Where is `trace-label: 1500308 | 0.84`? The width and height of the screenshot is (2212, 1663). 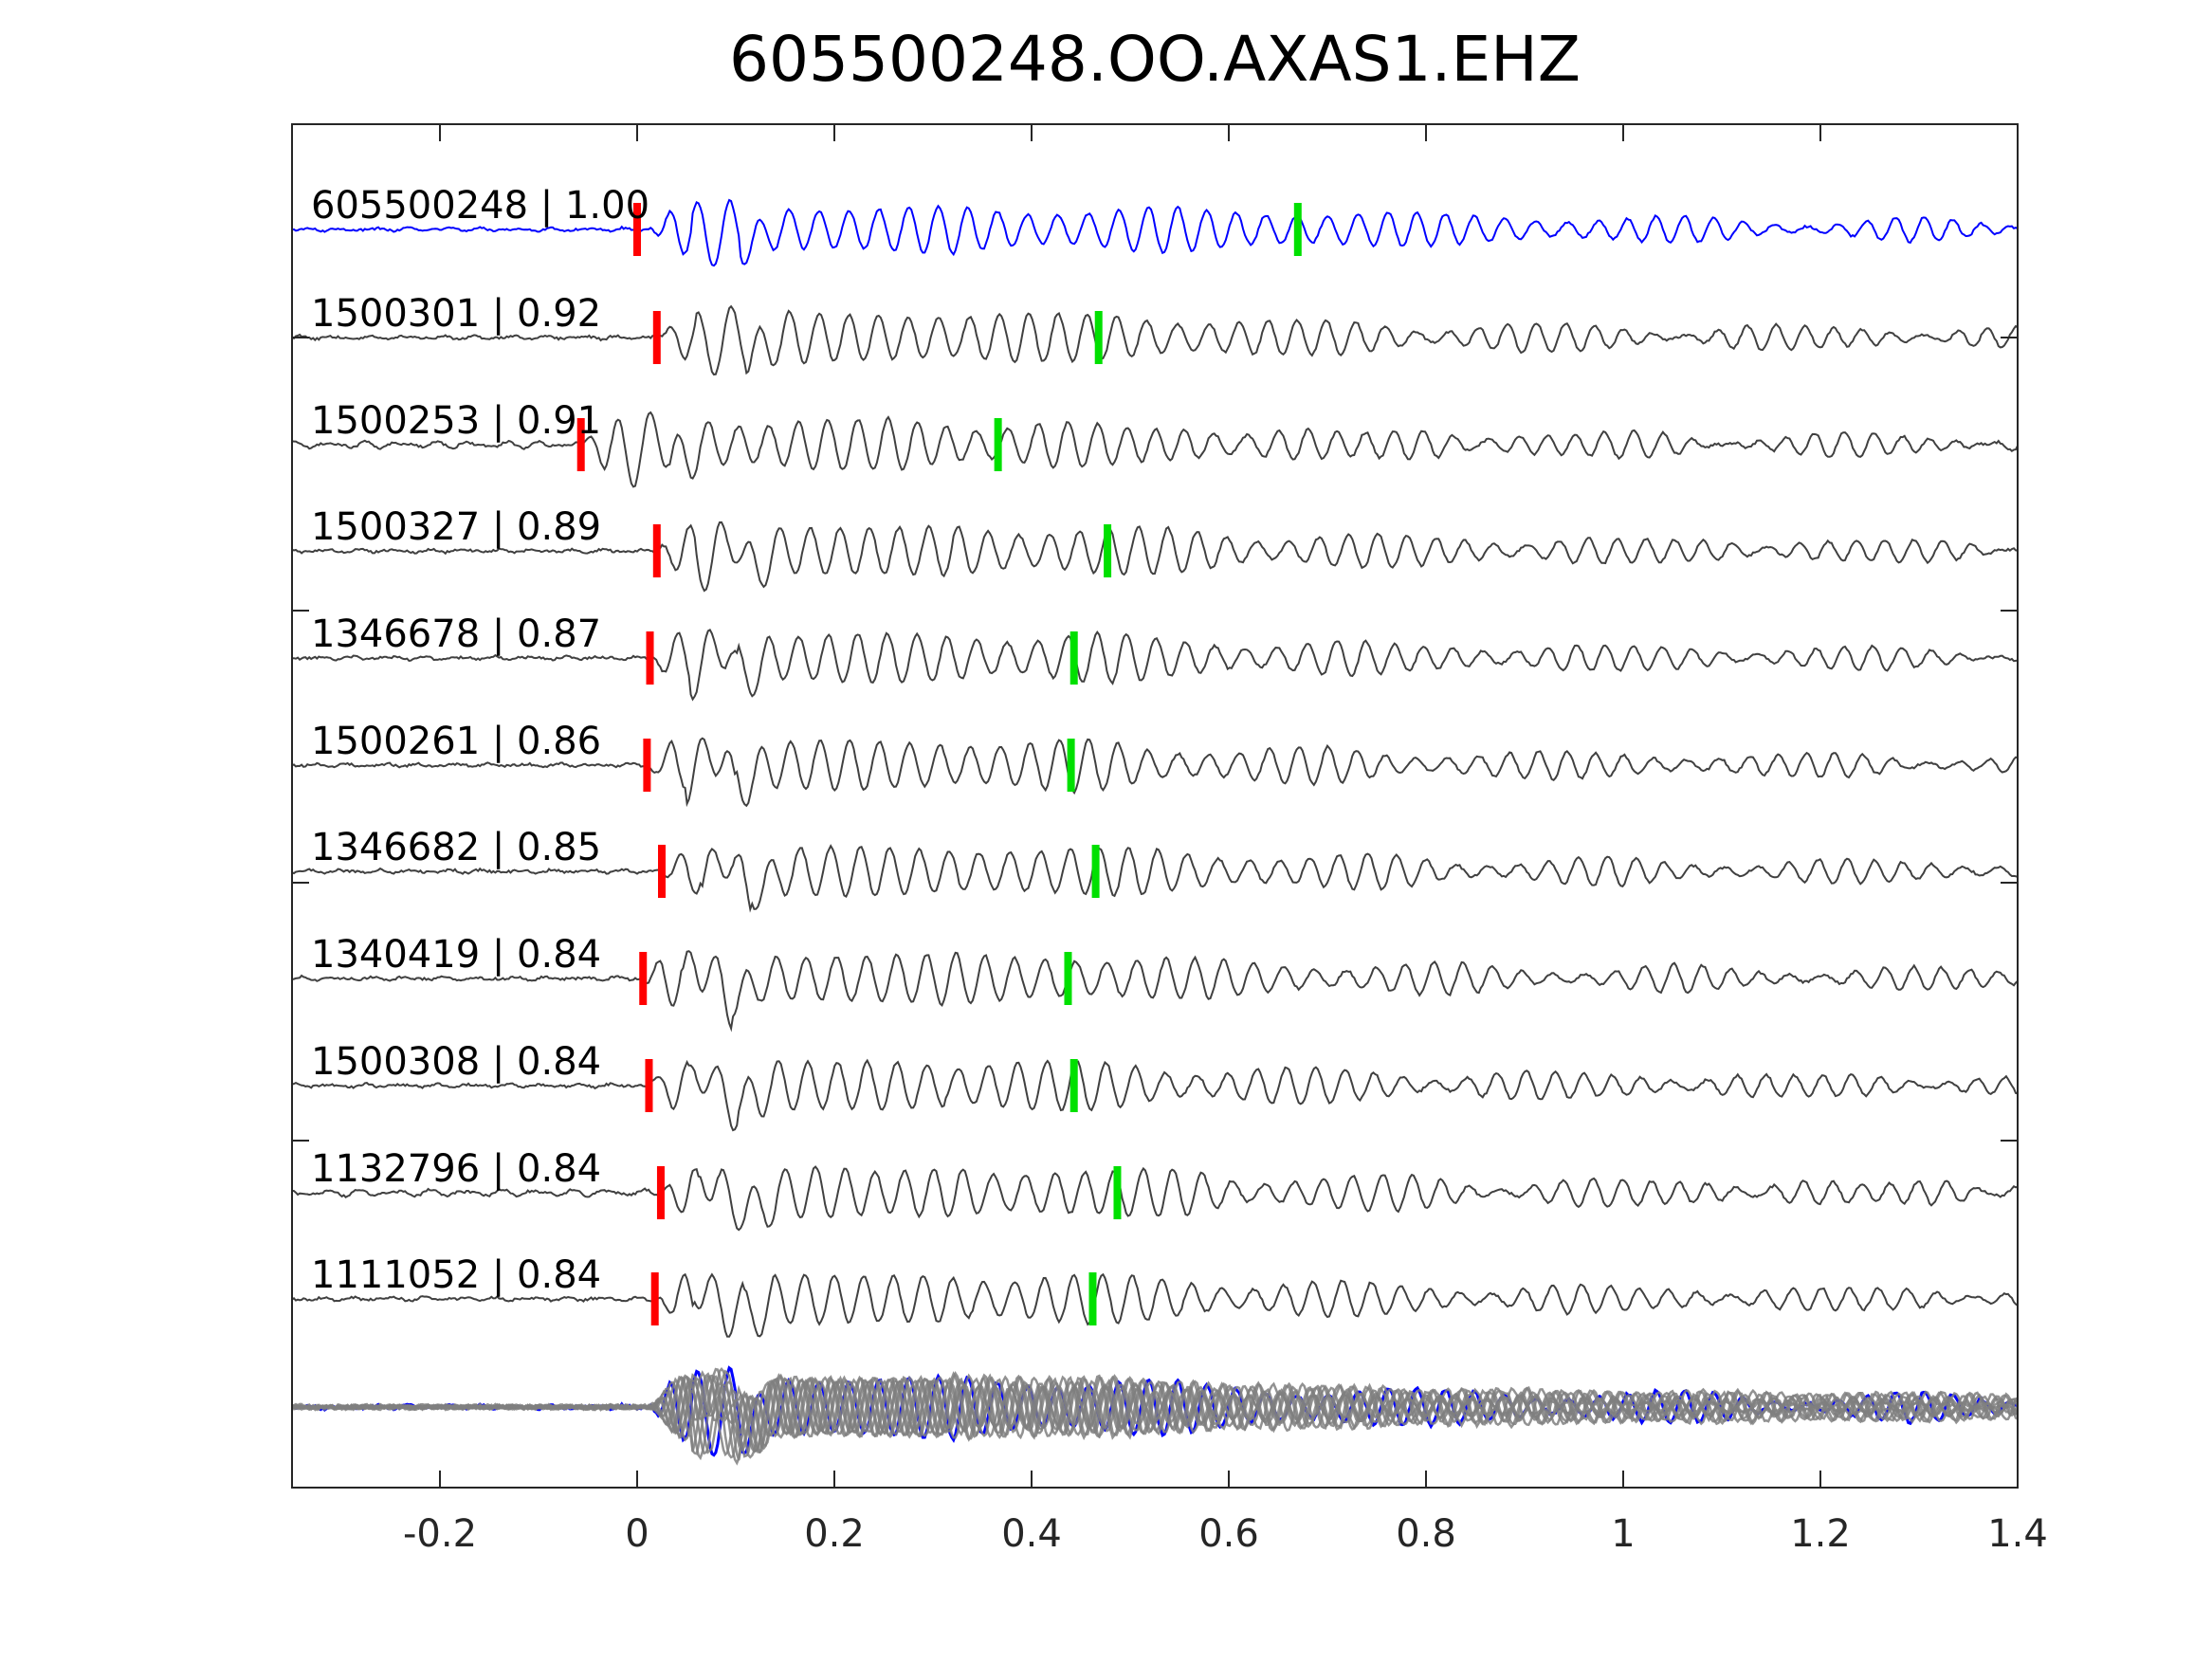
trace-label: 1500308 | 0.84 is located at coordinates (456, 1062).